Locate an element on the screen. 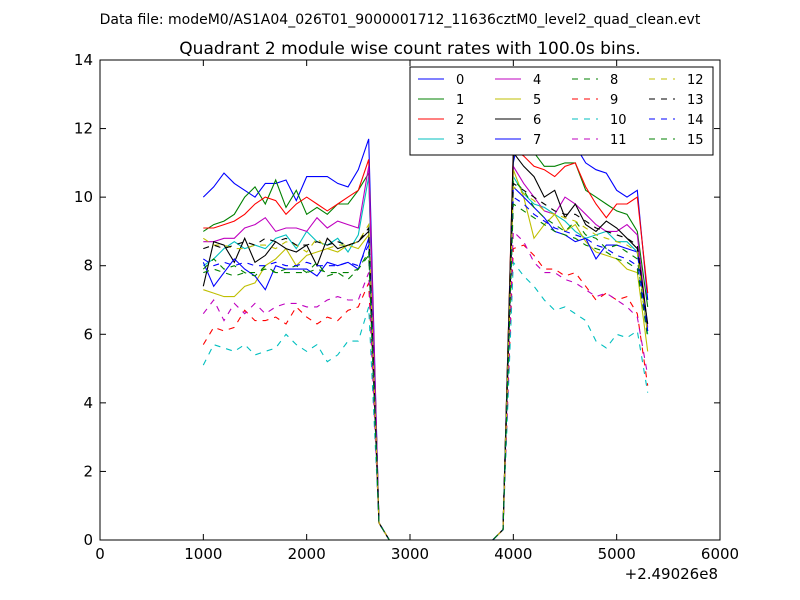 Image resolution: width=800 pixels, height=600 pixels. legend-label-2: 2 is located at coordinates (460, 120).